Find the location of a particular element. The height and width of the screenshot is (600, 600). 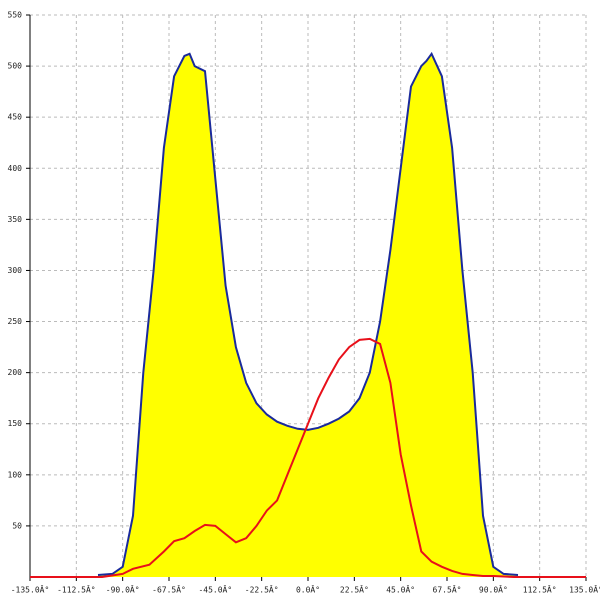

y-tick-label: 350 is located at coordinates (15, 219).